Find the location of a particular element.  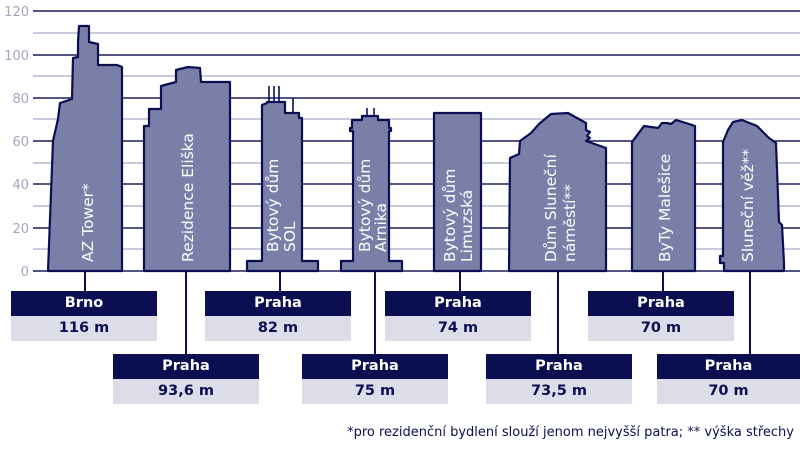

arnika-antennas is located at coordinates (370, 112).